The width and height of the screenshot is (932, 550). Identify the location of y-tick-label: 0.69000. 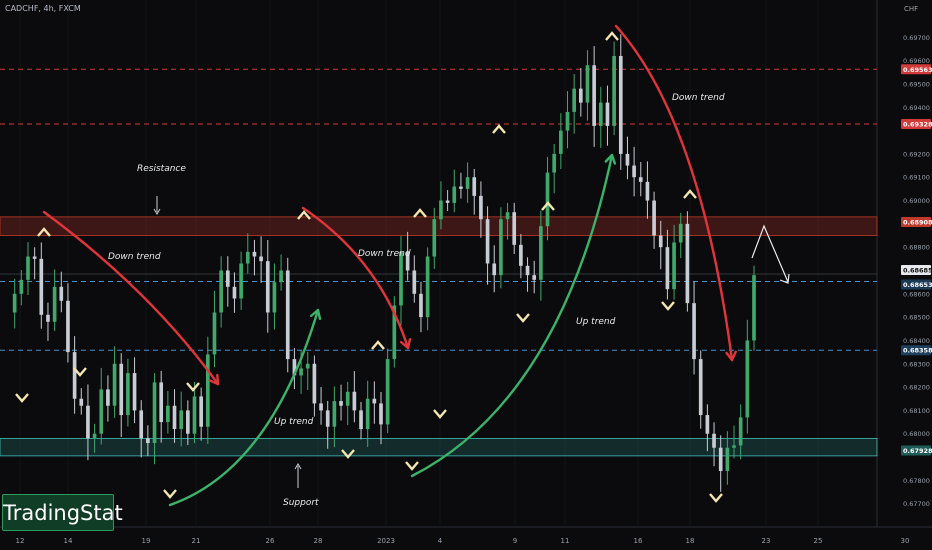
(916, 201).